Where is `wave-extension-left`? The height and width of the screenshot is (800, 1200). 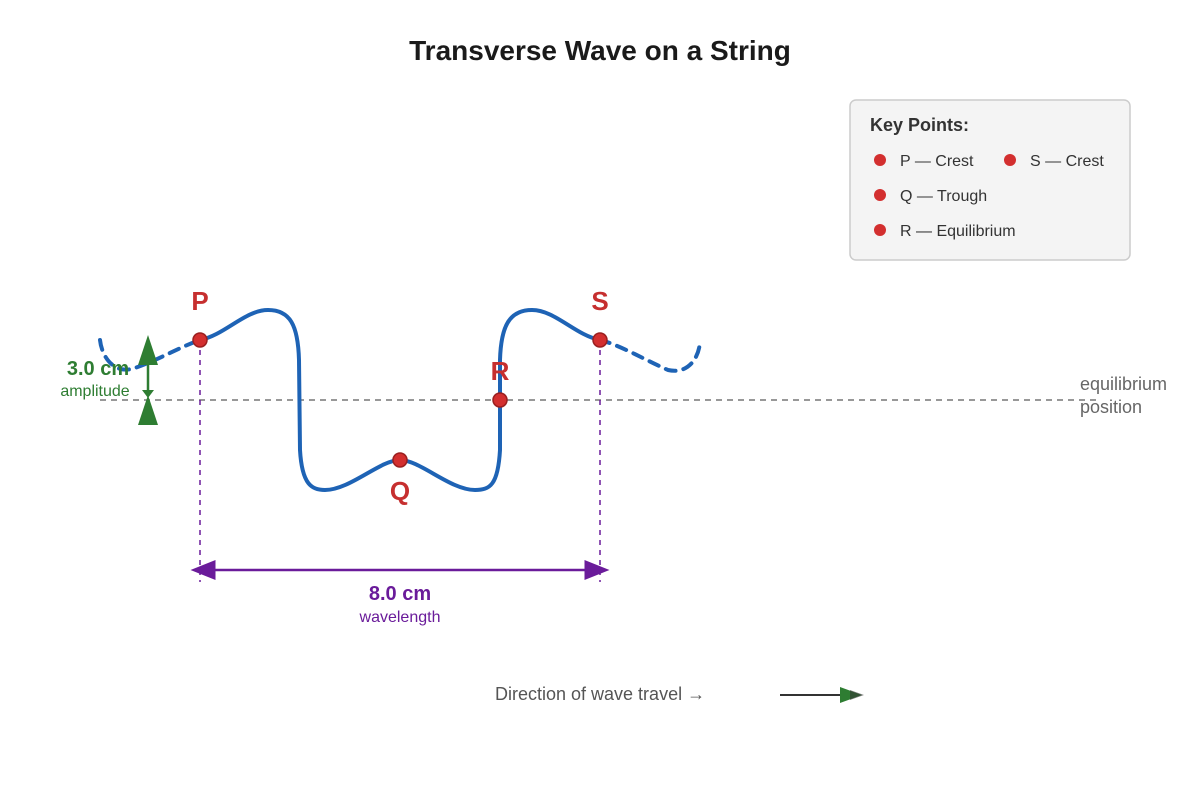
wave-extension-left is located at coordinates (150, 355).